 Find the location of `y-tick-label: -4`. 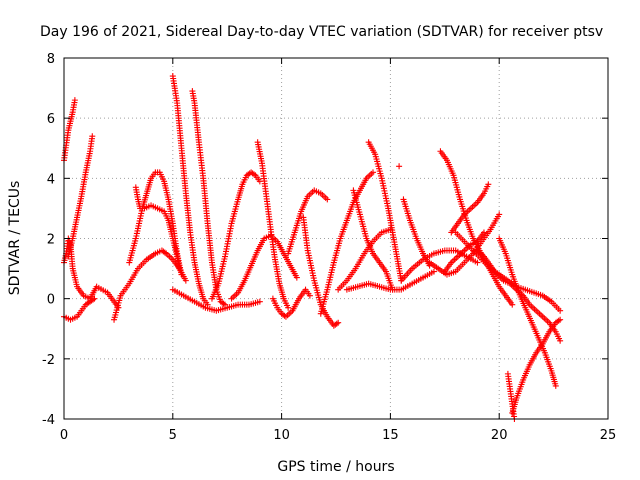

y-tick-label: -4 is located at coordinates (48, 420).